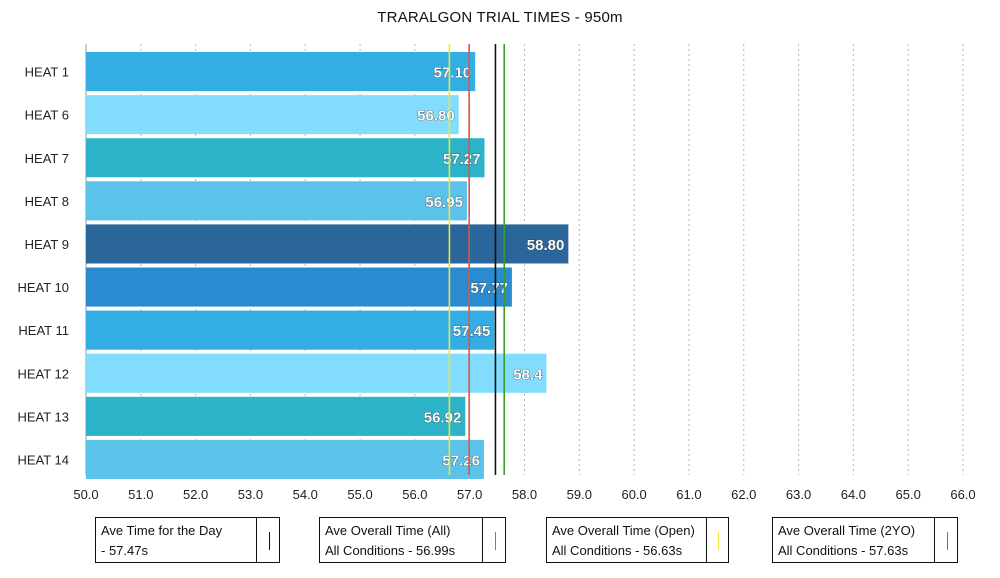  I want to click on x-tick-label: 61.0, so click(688, 494).